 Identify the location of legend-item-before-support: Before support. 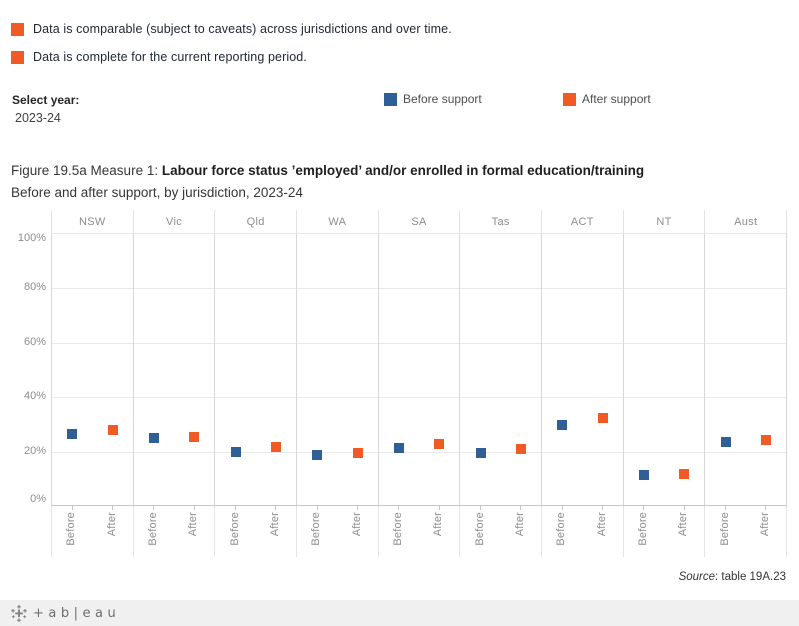
(433, 99).